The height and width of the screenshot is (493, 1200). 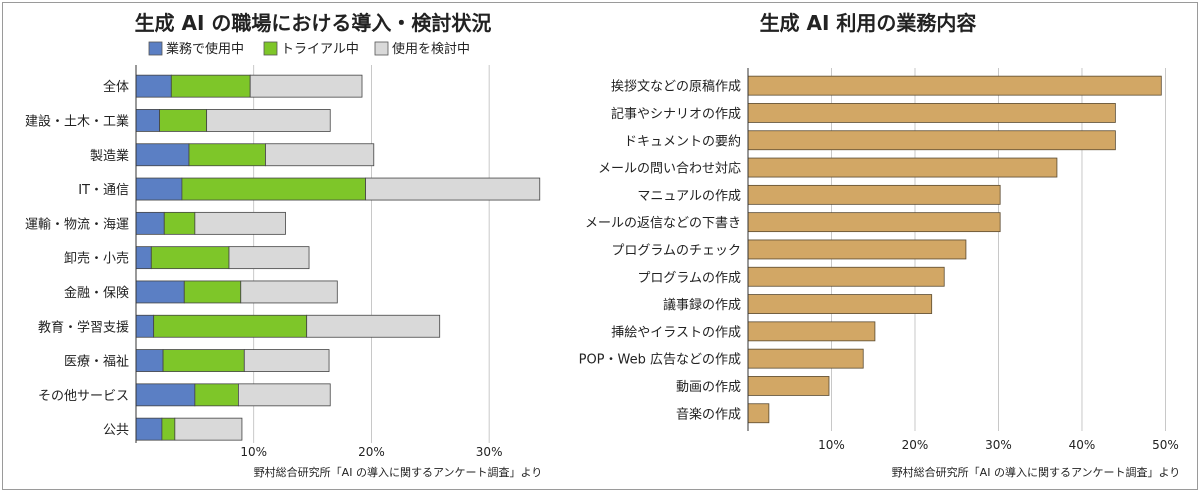 I want to click on adoption-category-label: 運輸・物流・海運, so click(x=77, y=224).